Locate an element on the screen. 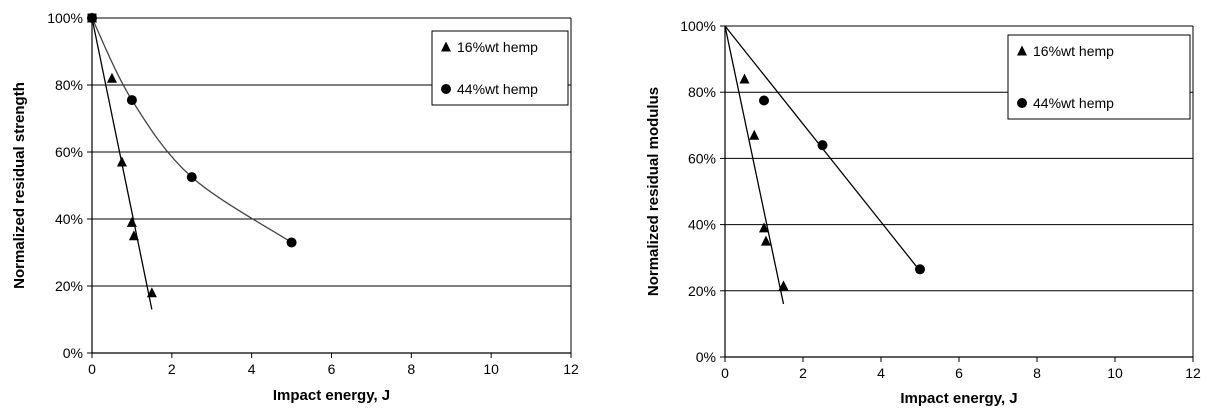 This screenshot has width=1215, height=415. c1-y-tick-label: 40% is located at coordinates (702, 225).